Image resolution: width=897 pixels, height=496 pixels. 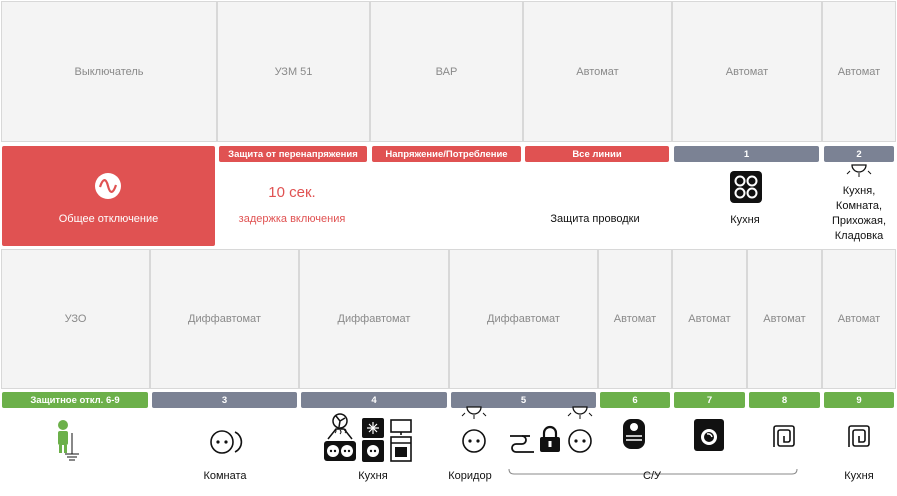 I want to click on module-rcbo-4: Диффавтомат, so click(x=374, y=319).